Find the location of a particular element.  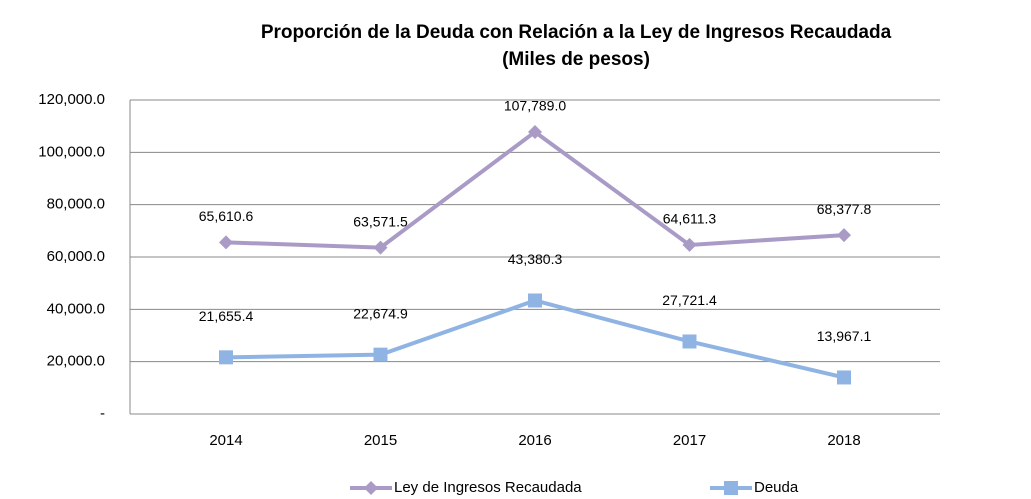

legend-label: Ley de Ingresos Recaudada is located at coordinates (488, 487).